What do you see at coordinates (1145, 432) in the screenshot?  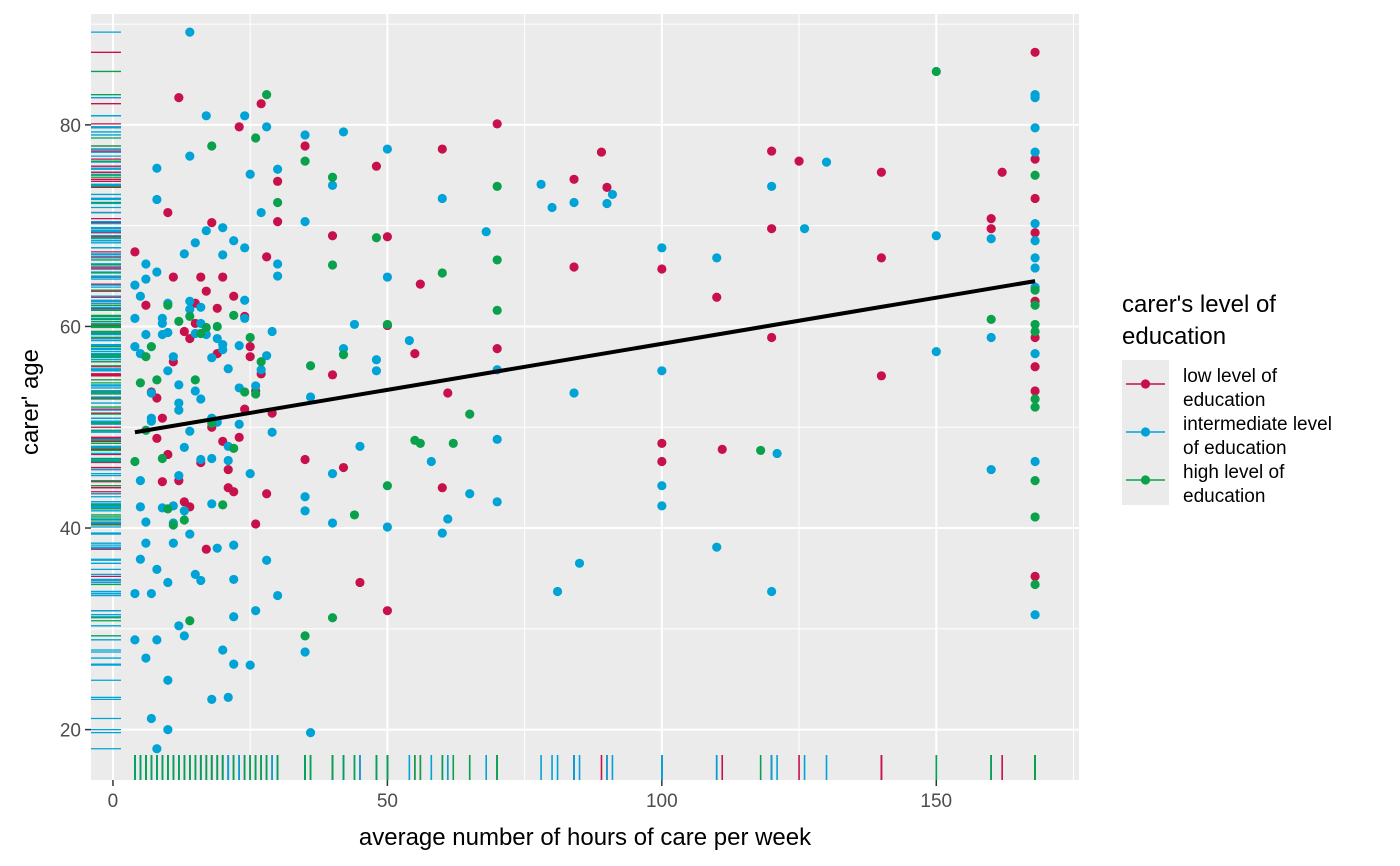 I see `legend-key-point` at bounding box center [1145, 432].